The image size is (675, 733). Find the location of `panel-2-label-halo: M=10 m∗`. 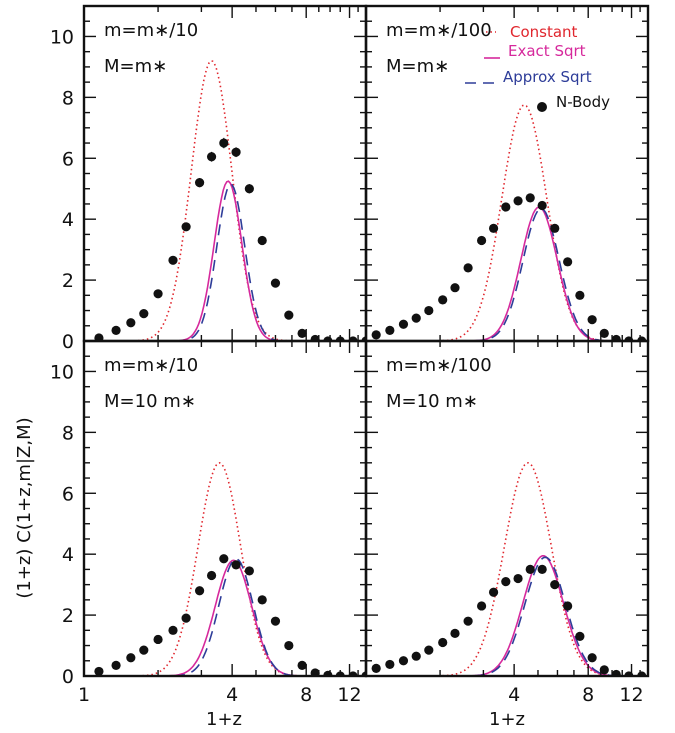

panel-2-label-halo: M=10 m∗ is located at coordinates (150, 401).